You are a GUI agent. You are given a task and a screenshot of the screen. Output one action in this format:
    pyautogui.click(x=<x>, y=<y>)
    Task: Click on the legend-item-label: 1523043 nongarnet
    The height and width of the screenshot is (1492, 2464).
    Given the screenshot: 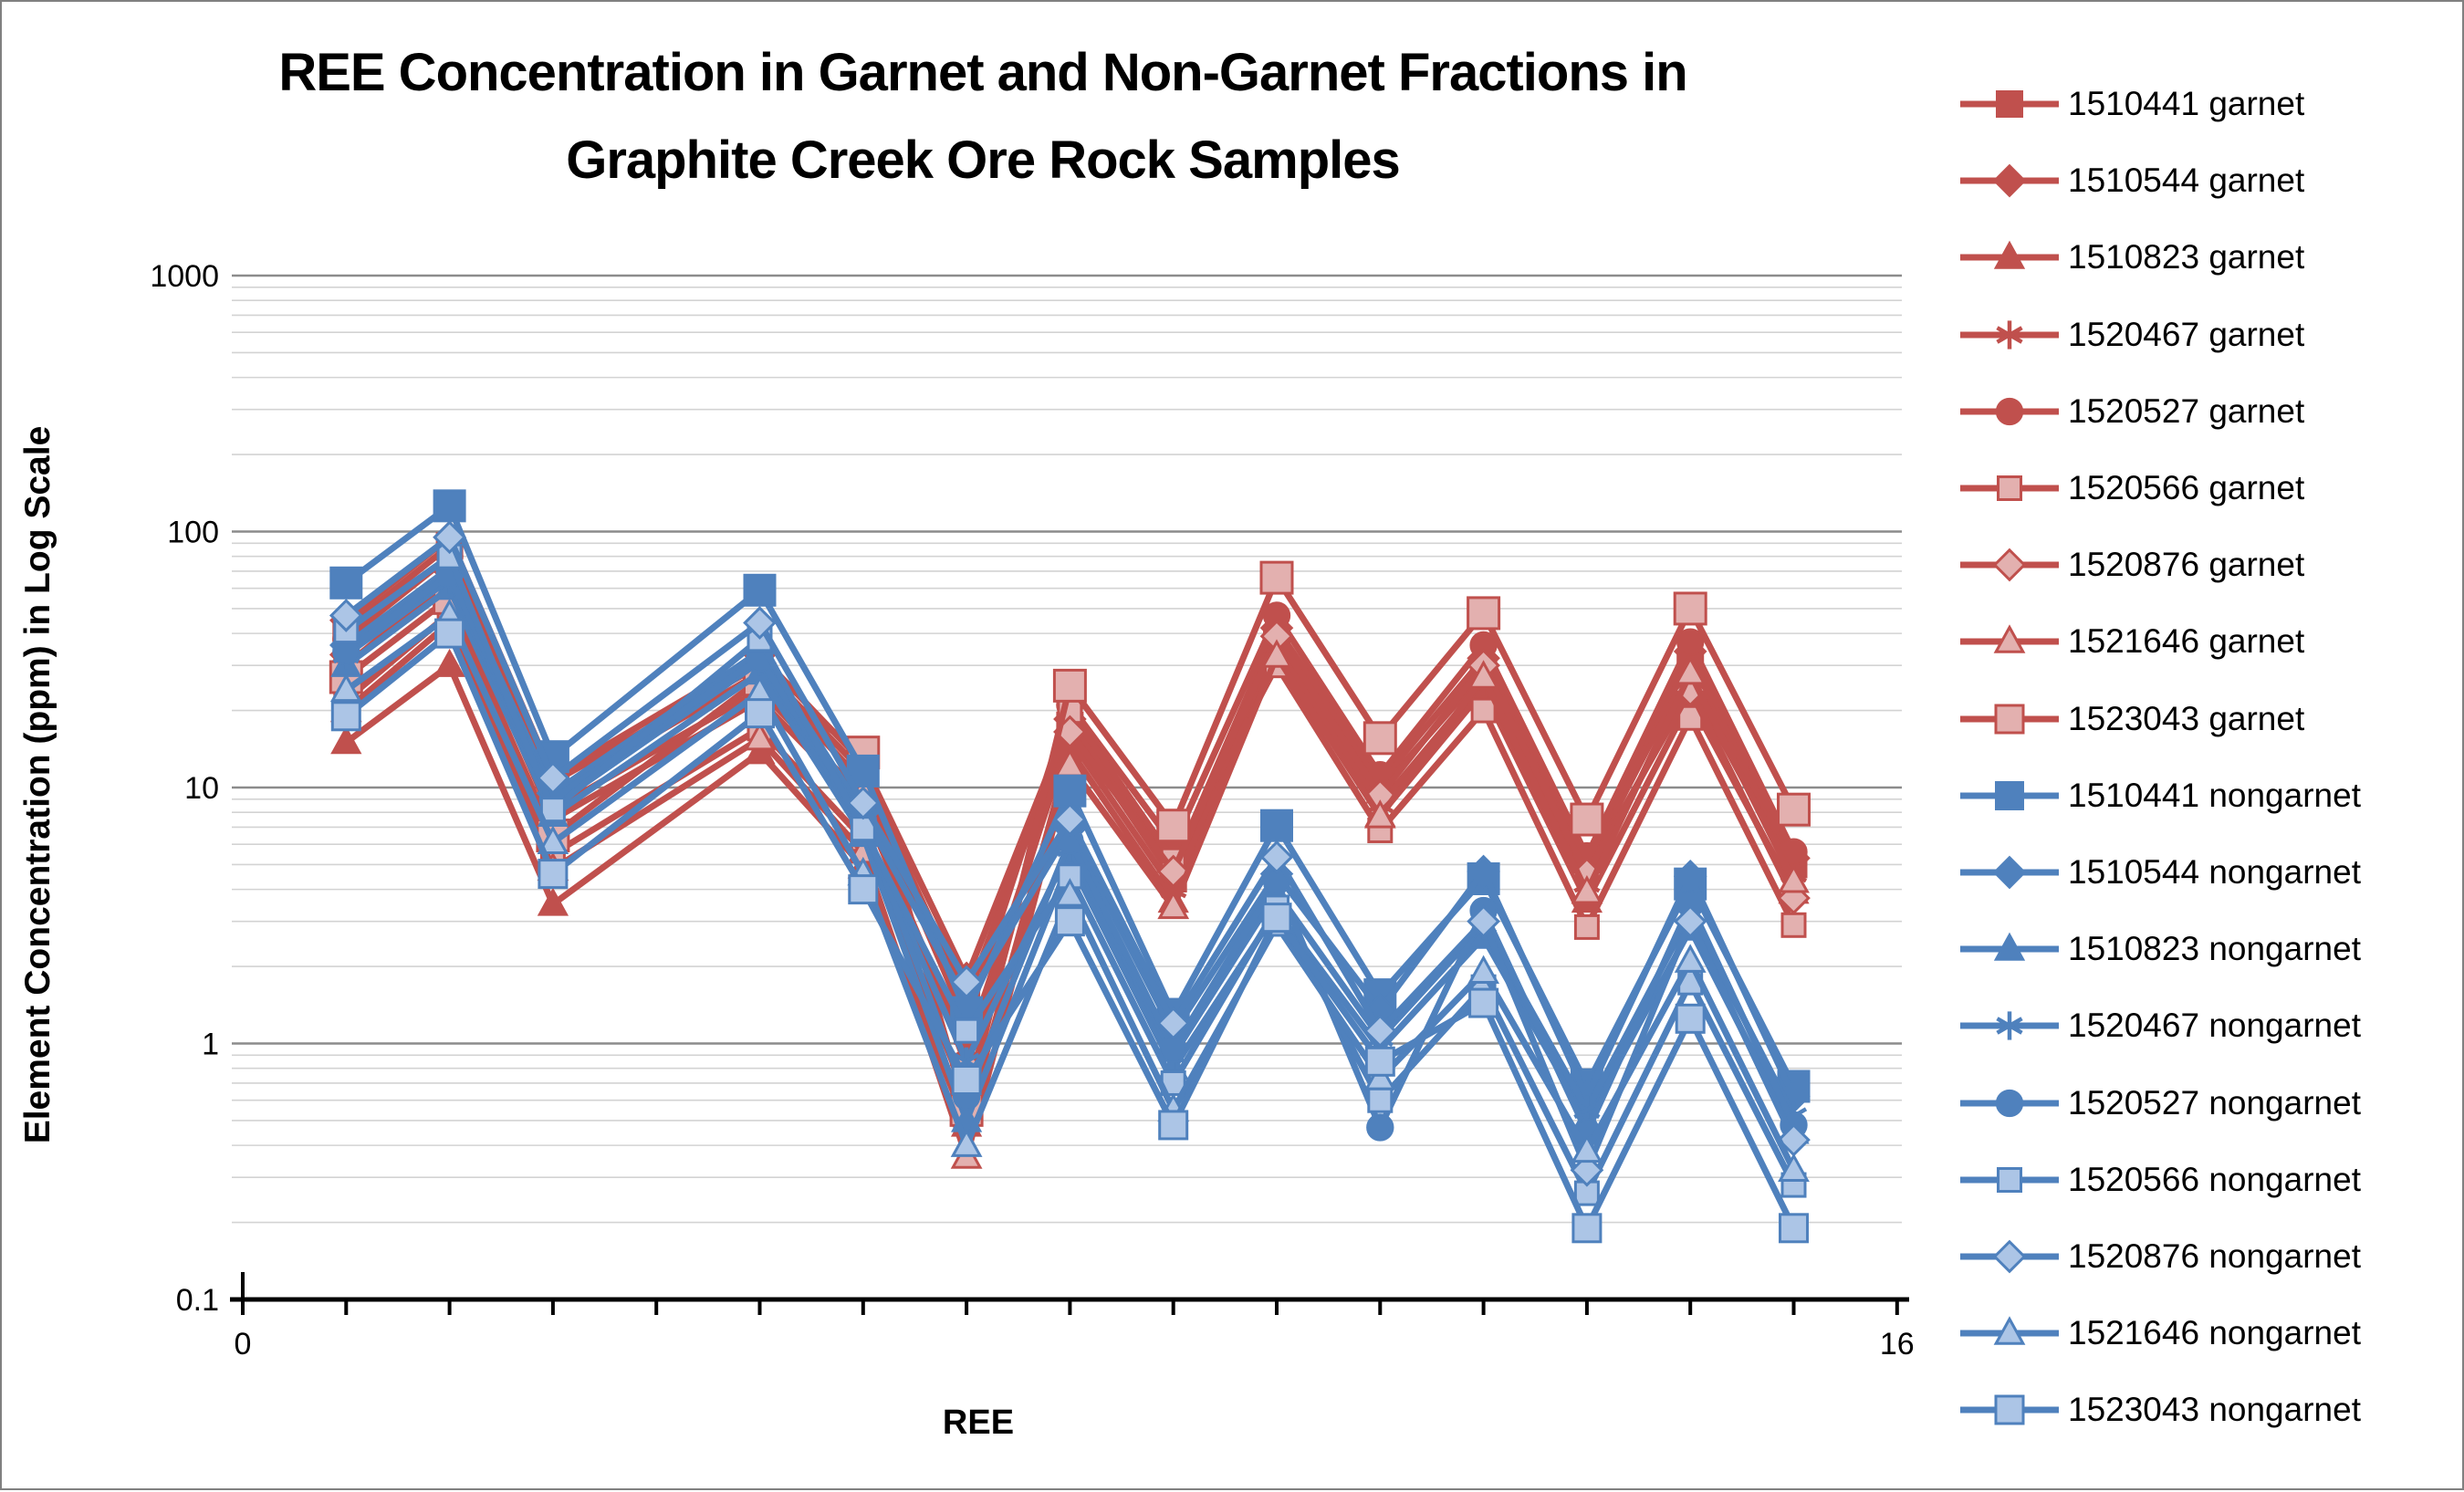 What is the action you would take?
    pyautogui.click(x=2214, y=1410)
    